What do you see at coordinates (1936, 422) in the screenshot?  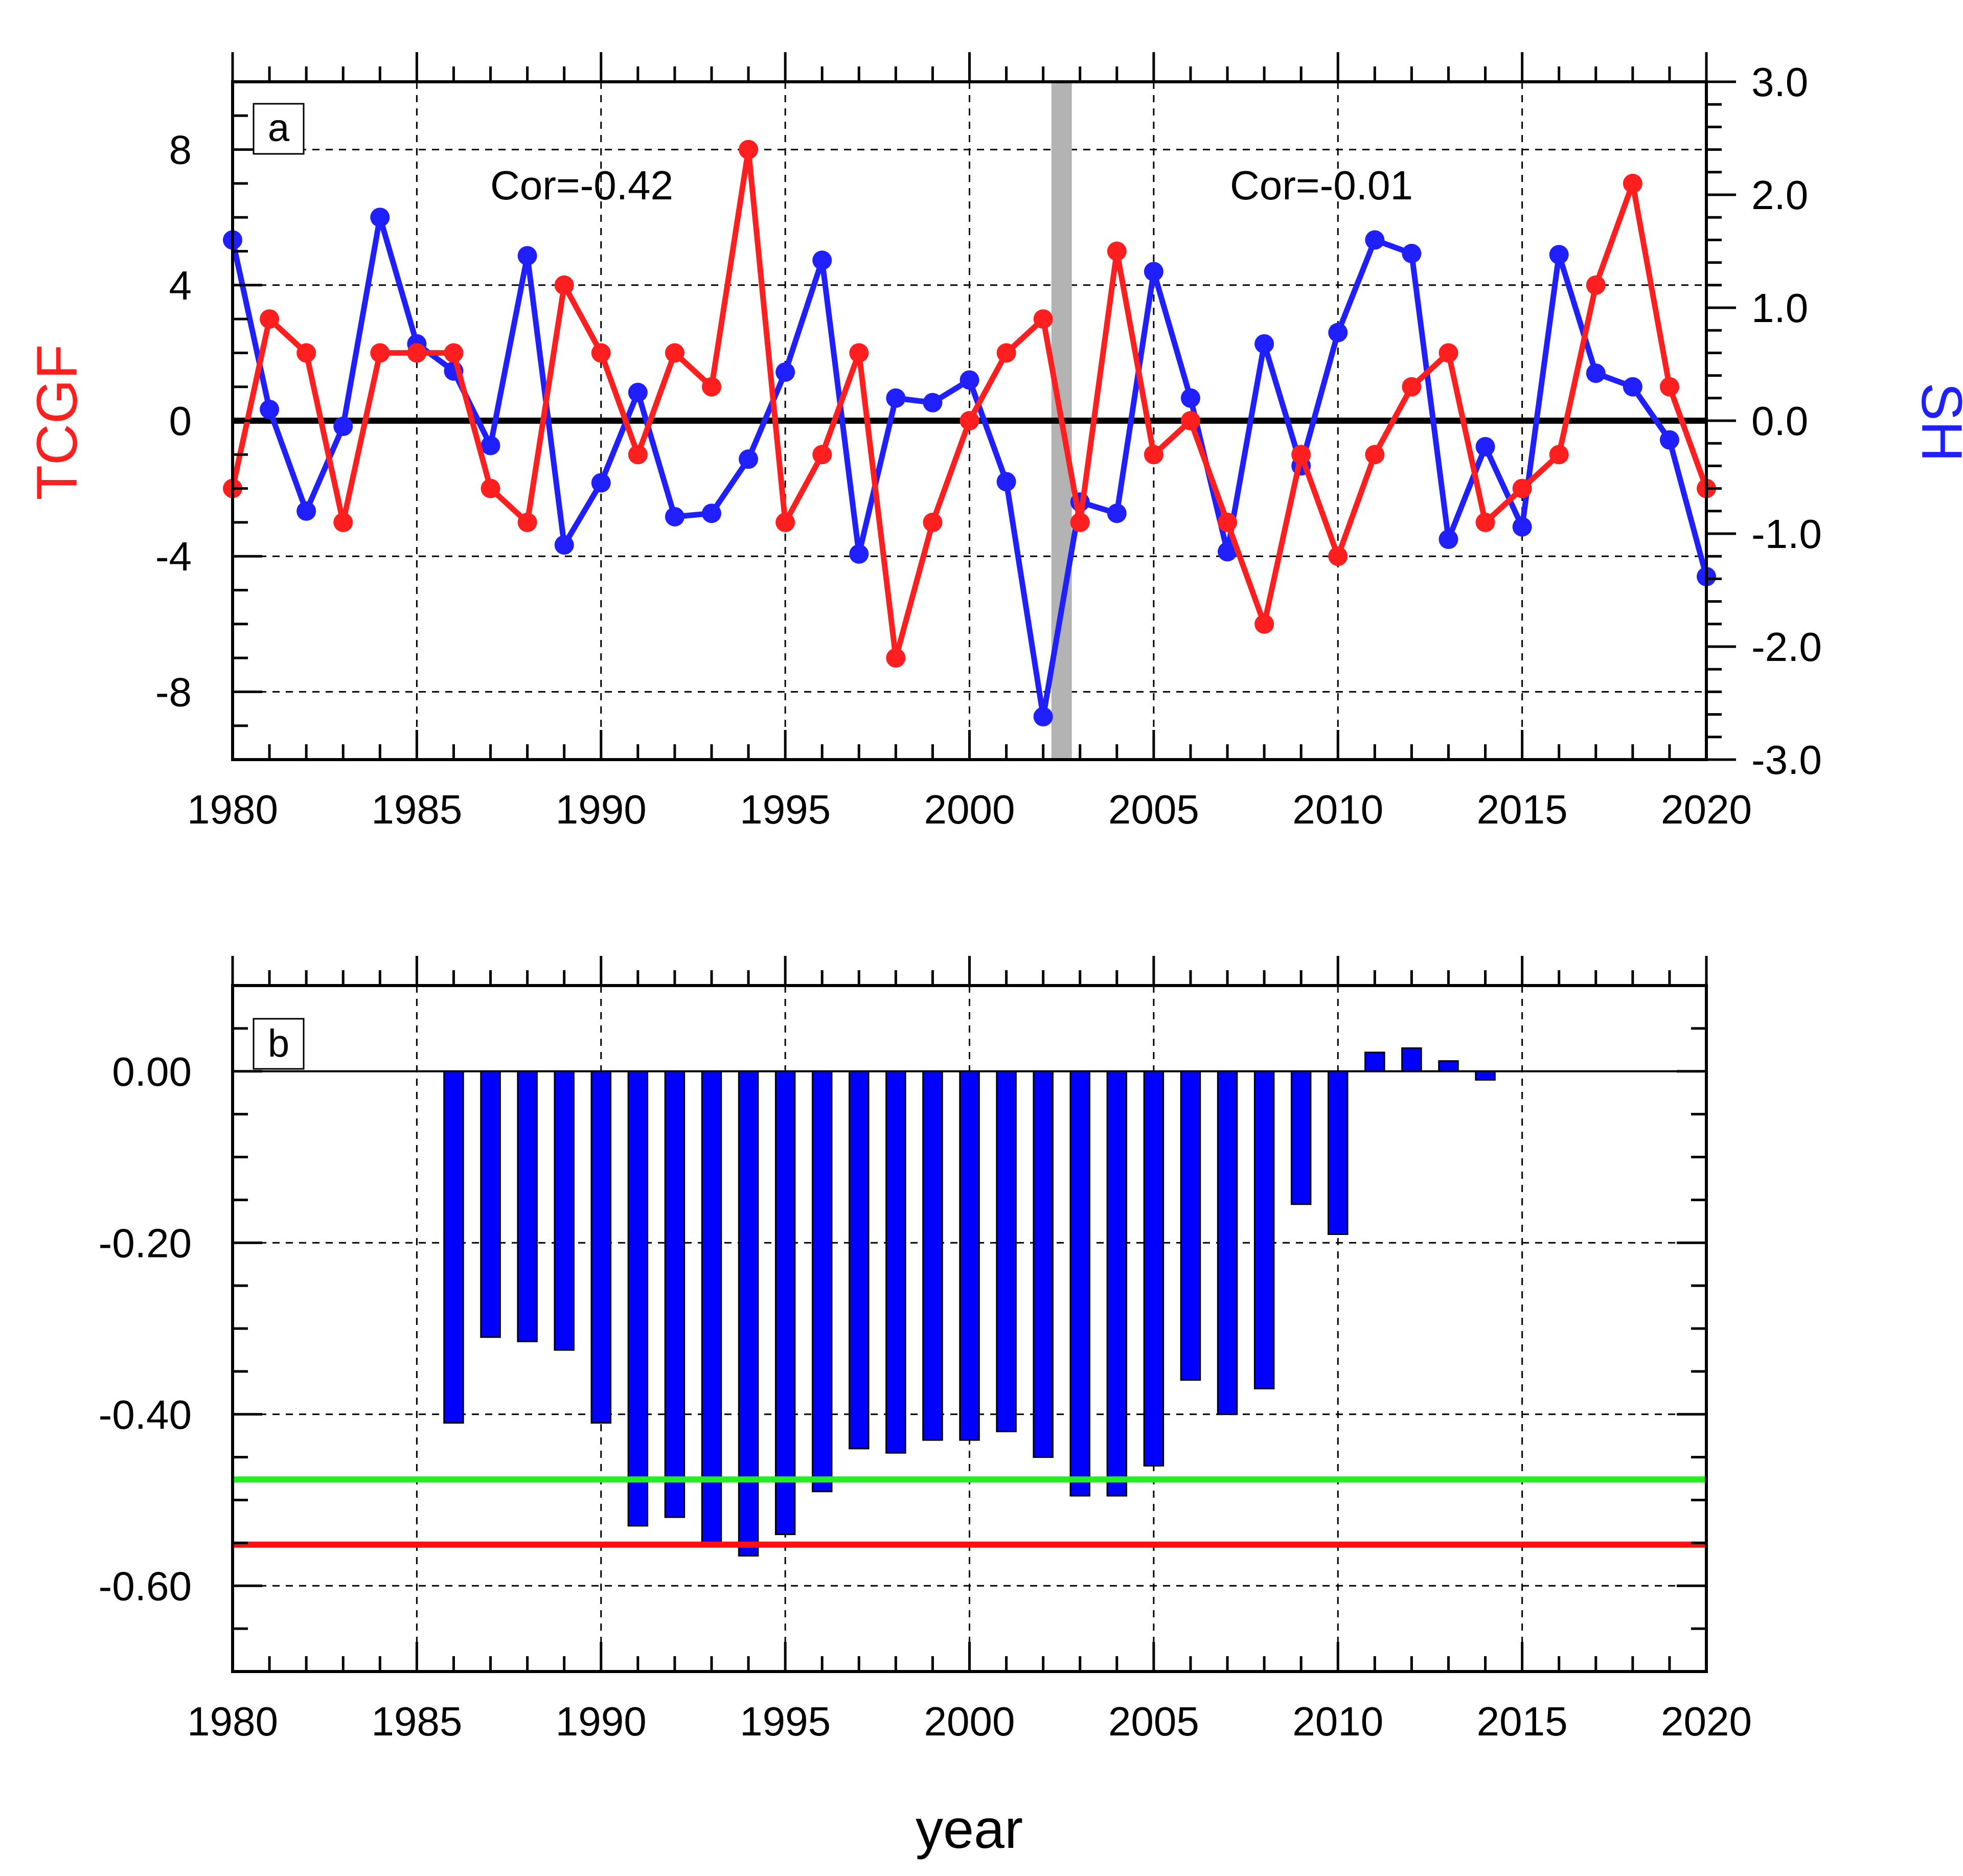 I see `sh-axis-label: SH` at bounding box center [1936, 422].